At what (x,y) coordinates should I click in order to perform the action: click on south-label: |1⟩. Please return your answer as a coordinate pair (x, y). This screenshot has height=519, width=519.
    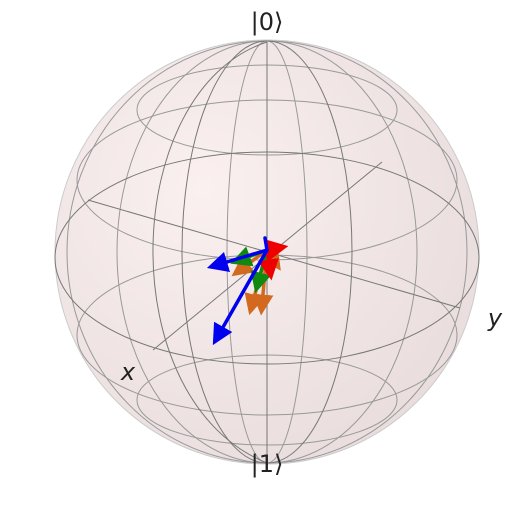
    Looking at the image, I should click on (267, 464).